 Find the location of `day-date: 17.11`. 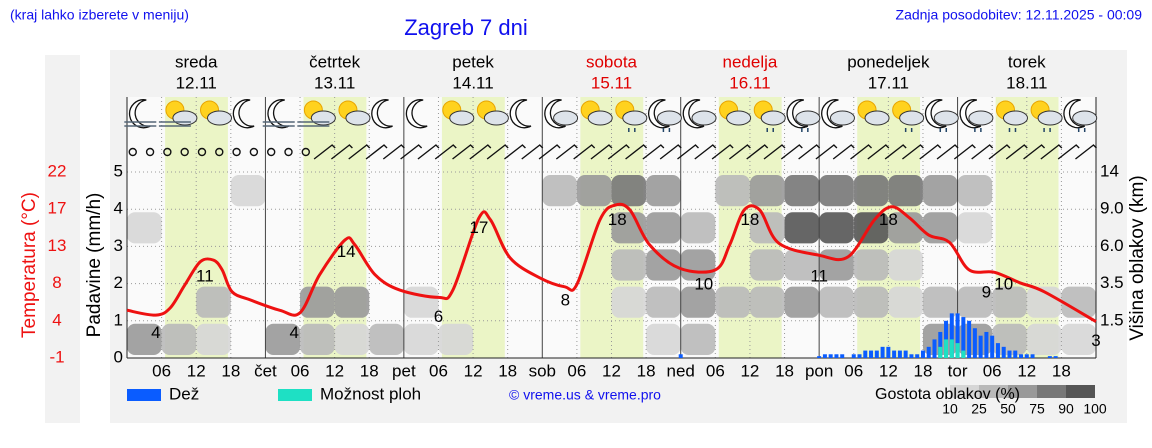

day-date: 17.11 is located at coordinates (888, 82).